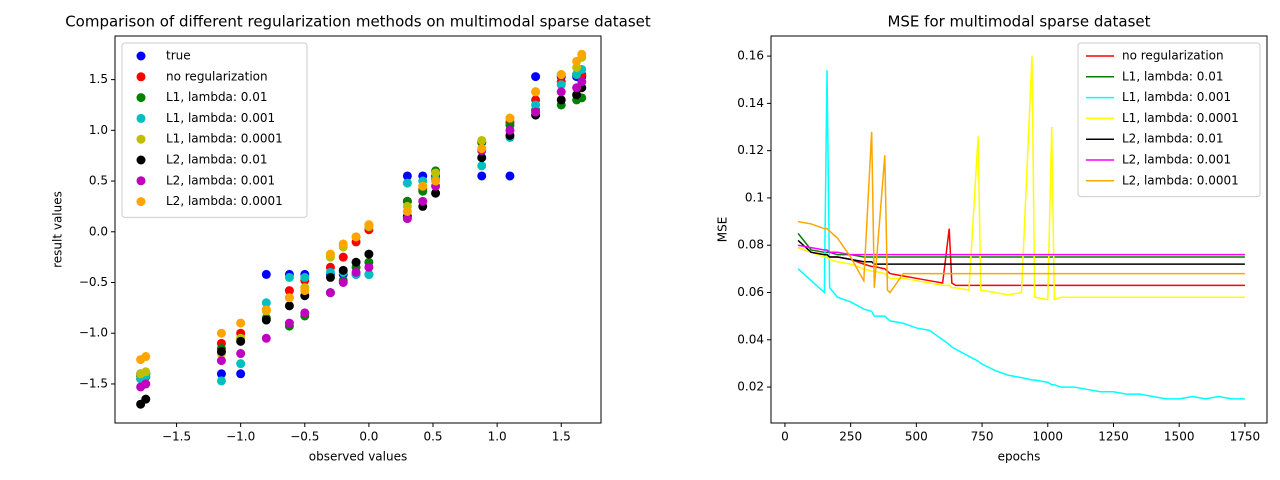  What do you see at coordinates (850, 437) in the screenshot?
I see `x-tick-label: 250` at bounding box center [850, 437].